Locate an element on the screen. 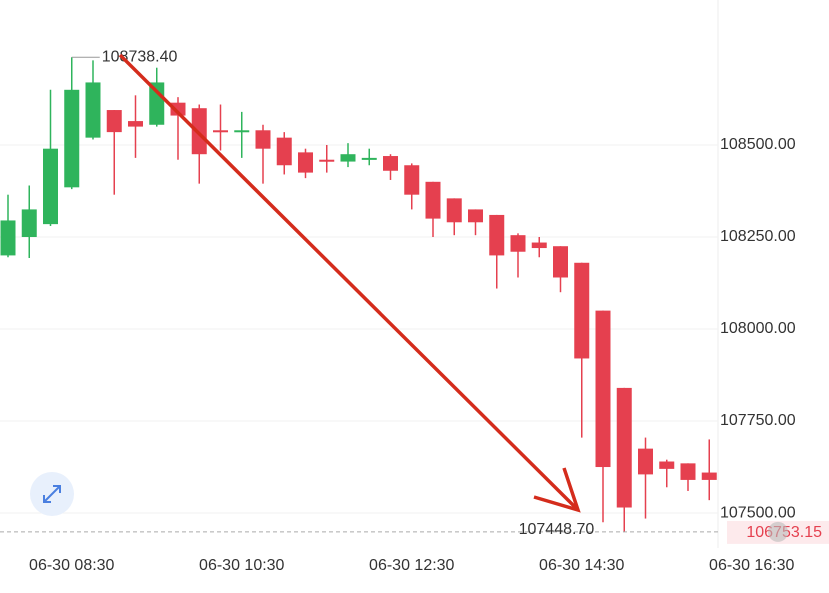 Image resolution: width=829 pixels, height=593 pixels. arrow-head is located at coordinates (557, 490).